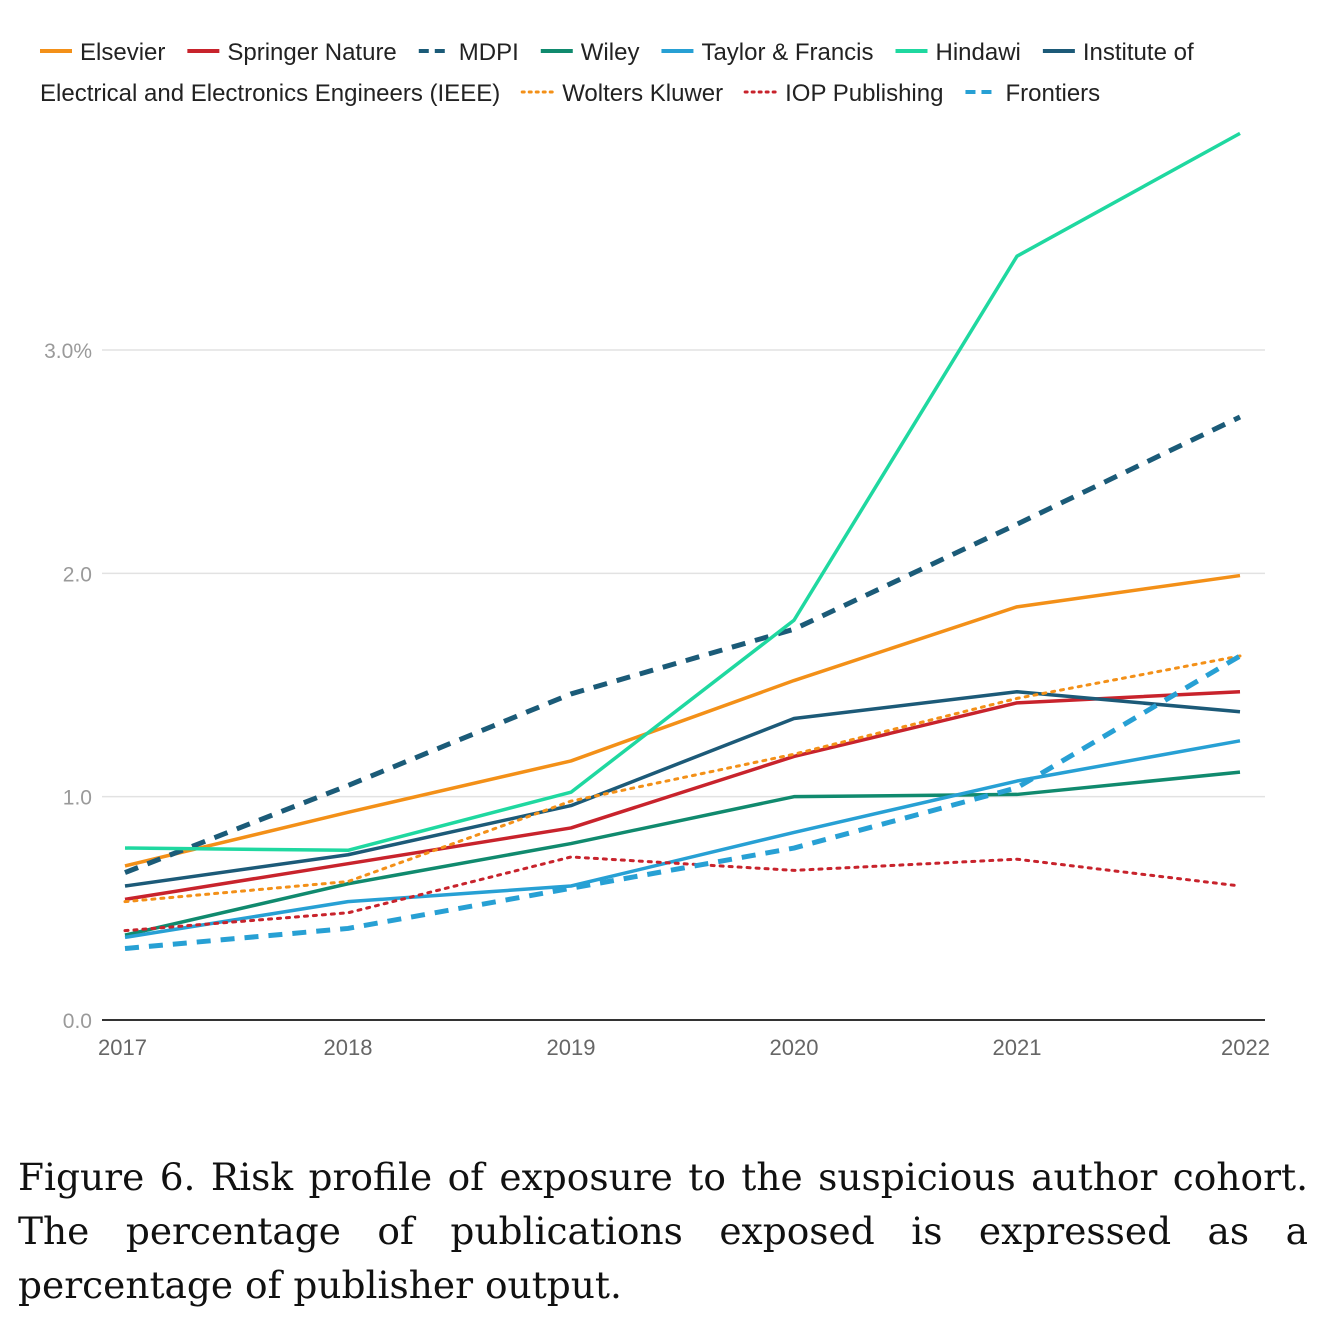 Image resolution: width=1334 pixels, height=1334 pixels. I want to click on y-axis-ticks: 0.0 1.0 2.0 3.0%, so click(68, 686).